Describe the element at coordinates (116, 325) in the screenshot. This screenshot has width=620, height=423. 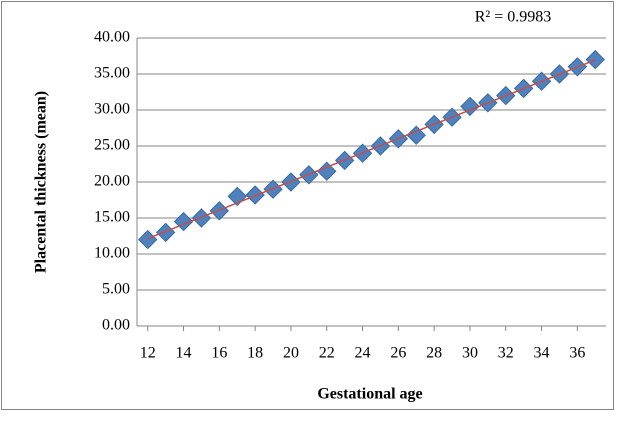
I see `y-tick-label: 0.00` at that location.